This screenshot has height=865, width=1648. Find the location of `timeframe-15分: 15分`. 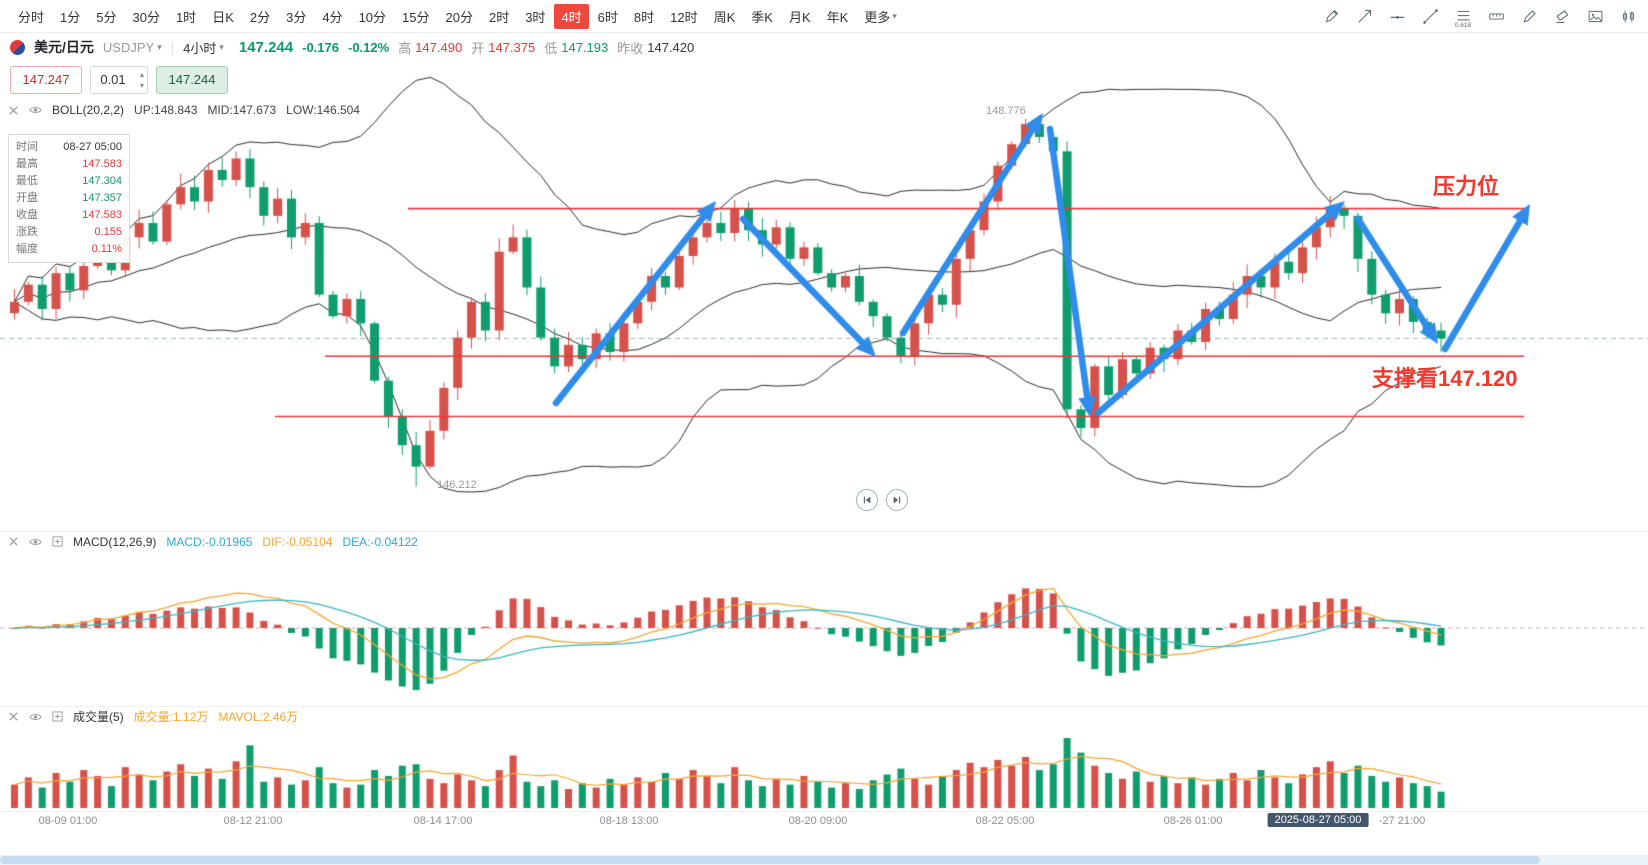

timeframe-15分: 15分 is located at coordinates (415, 16).